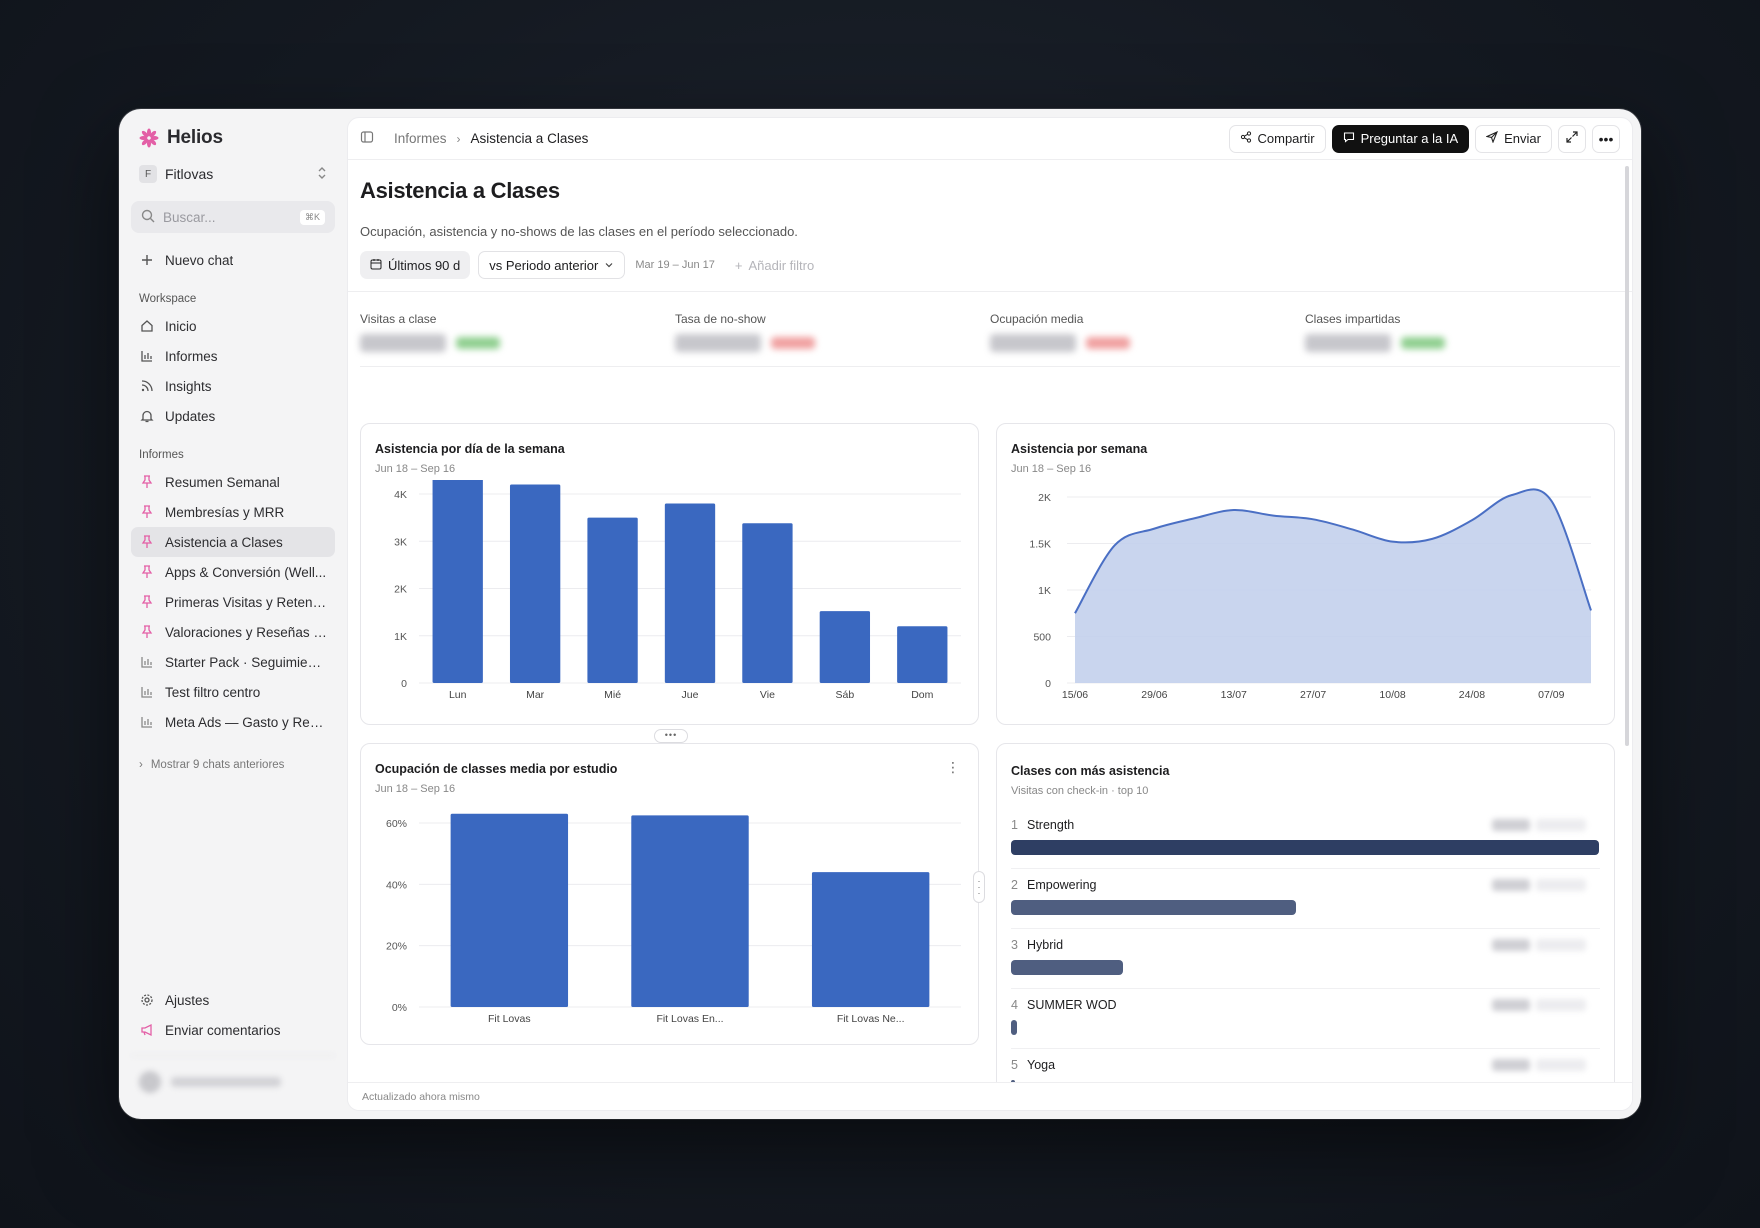 The width and height of the screenshot is (1760, 1228). I want to click on list-item: 3 Hybrid, so click(1305, 959).